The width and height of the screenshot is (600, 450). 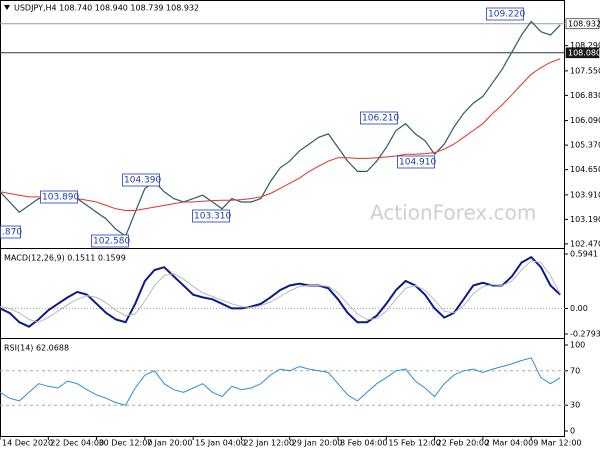 I want to click on annotation: 109.220, so click(x=506, y=15).